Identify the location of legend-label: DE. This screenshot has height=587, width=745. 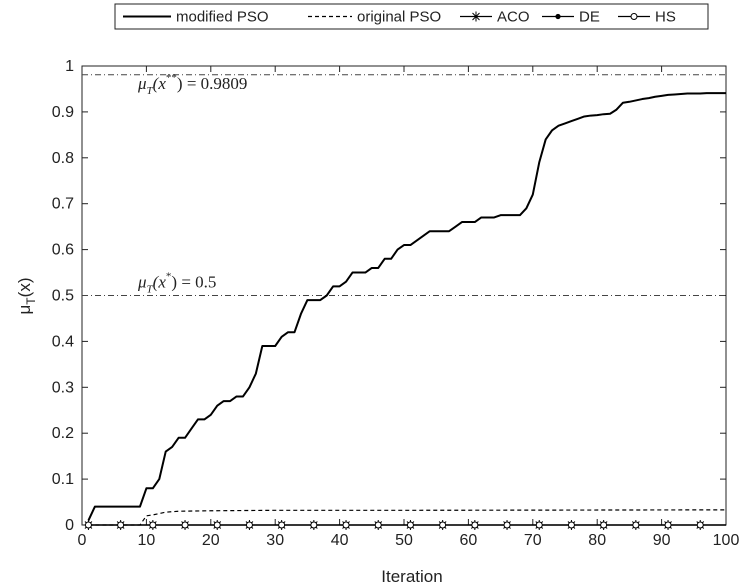
(589, 17).